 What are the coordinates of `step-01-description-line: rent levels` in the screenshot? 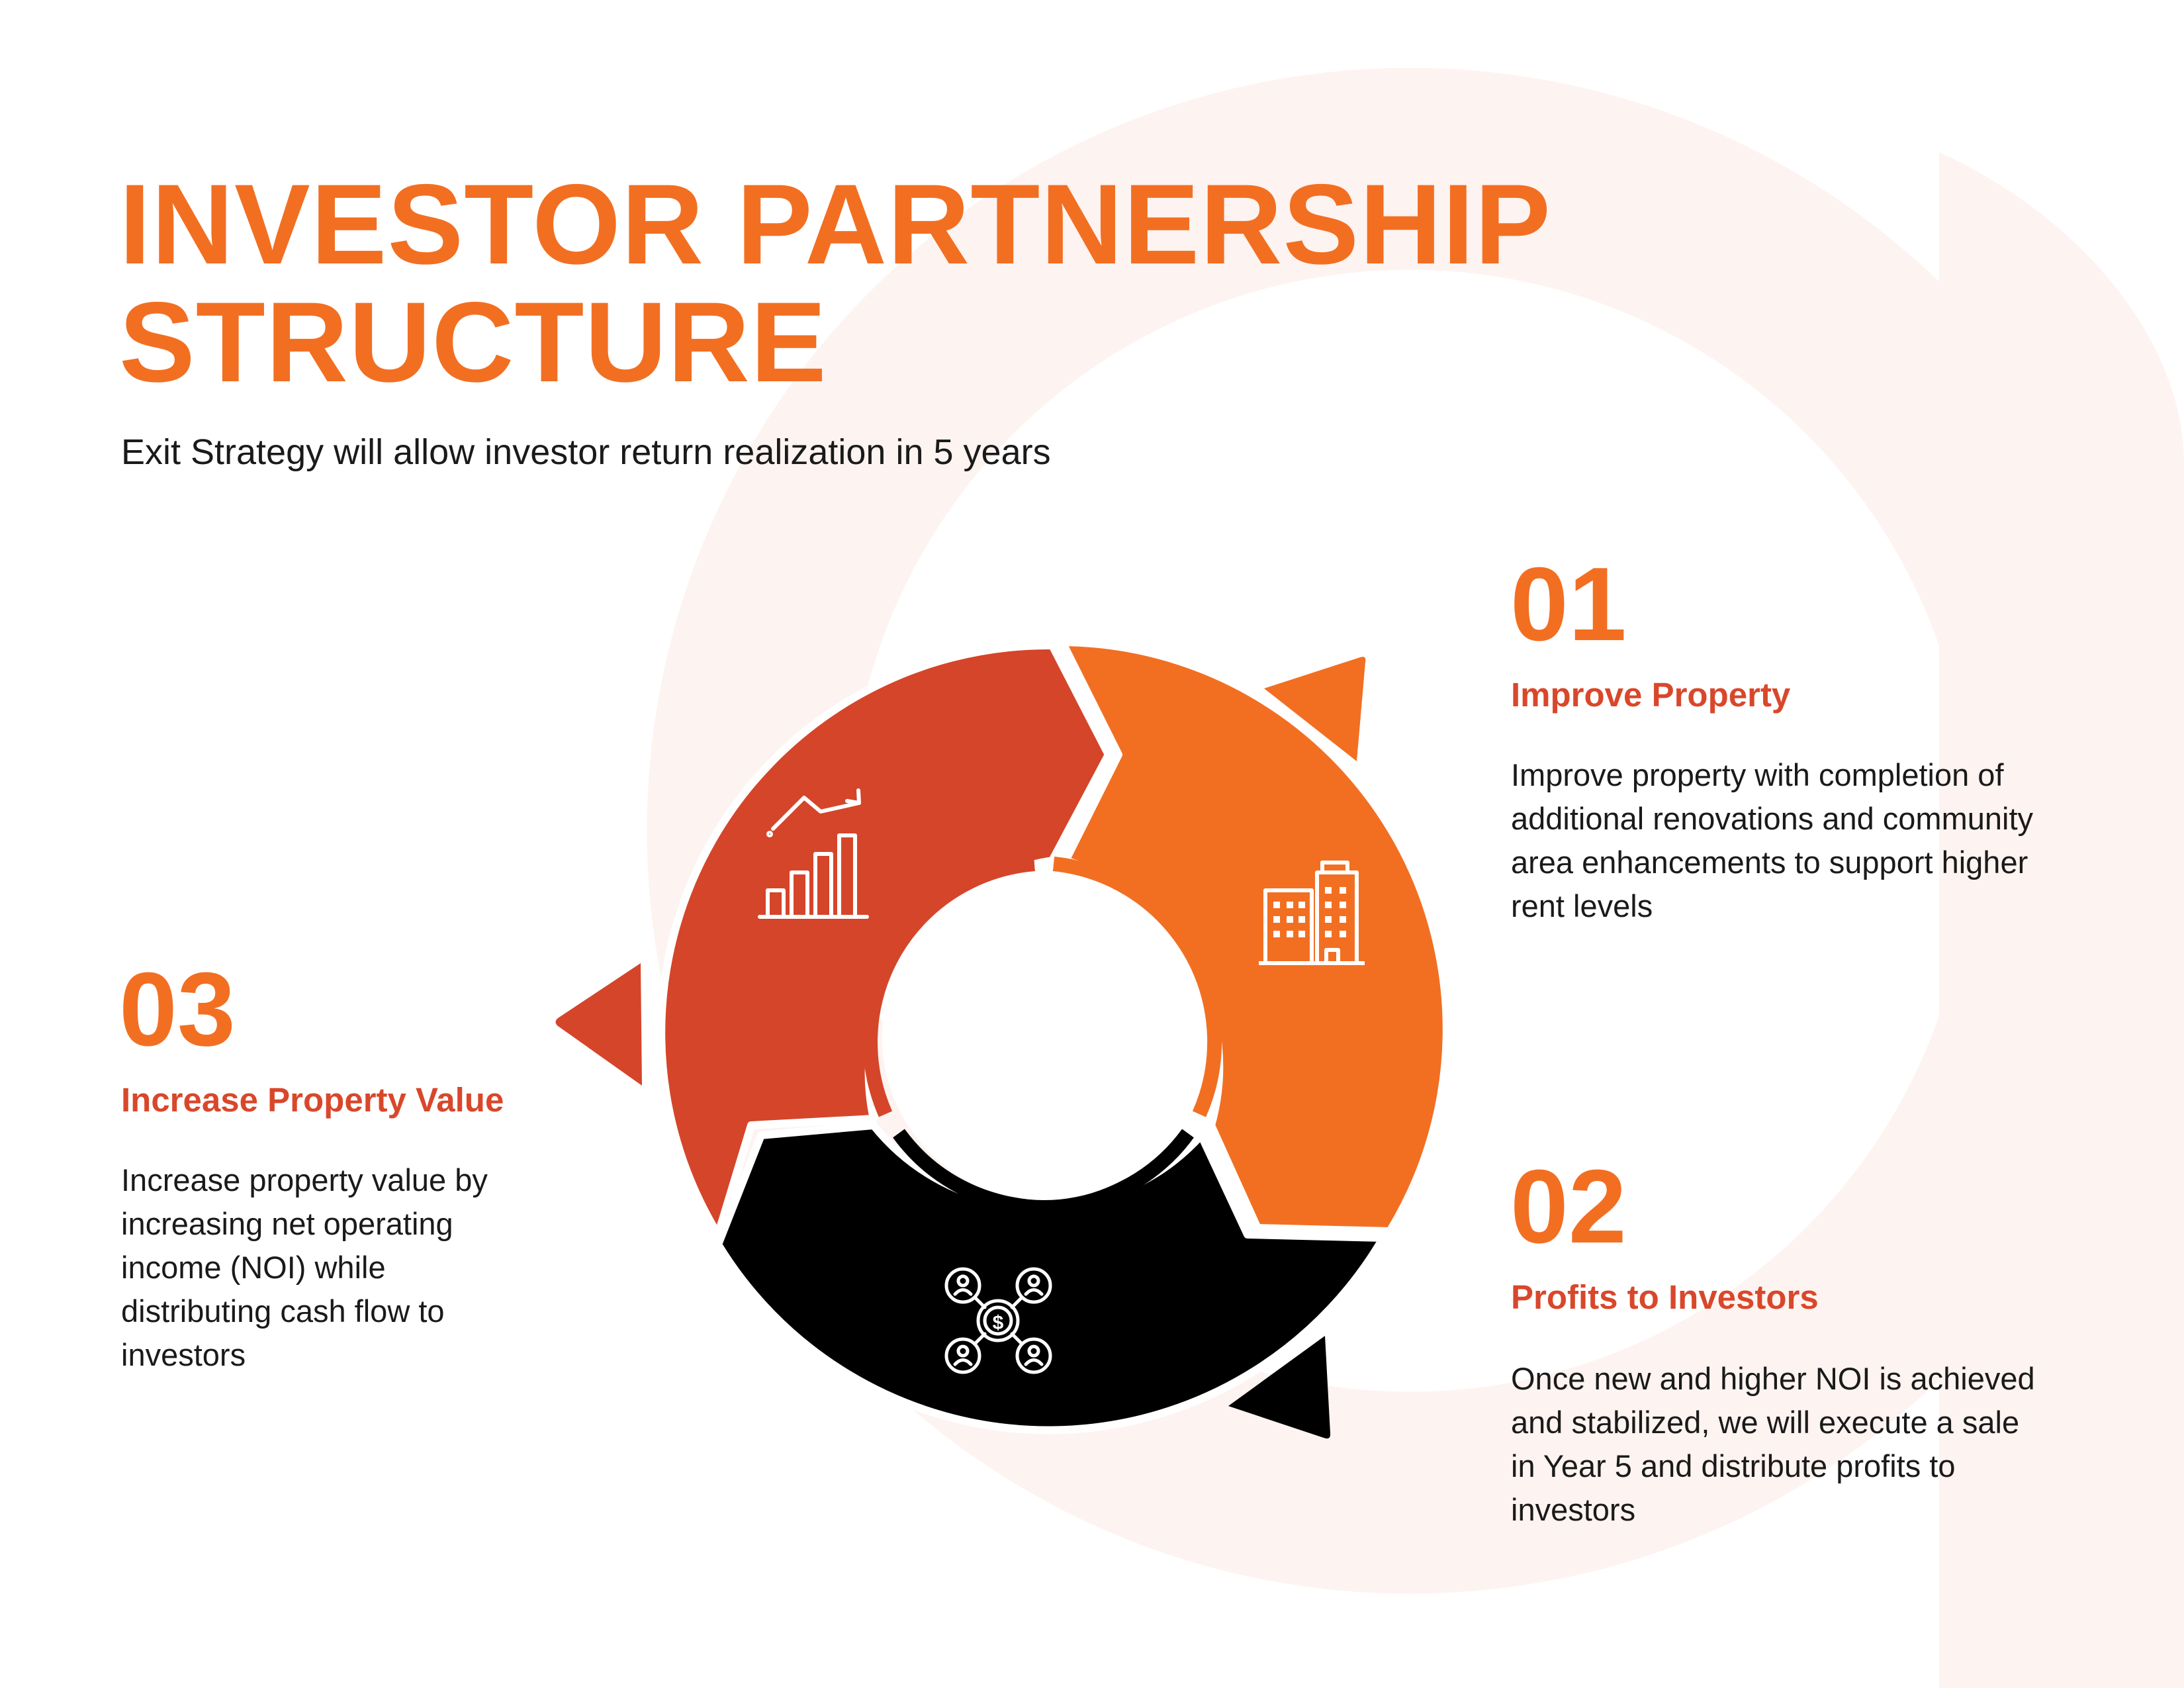 It's located at (1582, 905).